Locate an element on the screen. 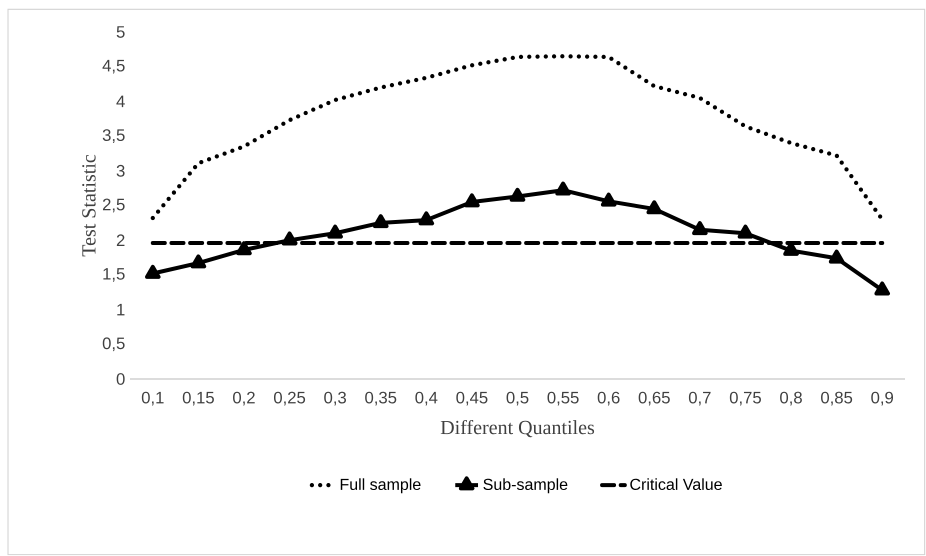 Image resolution: width=926 pixels, height=556 pixels. x-tick-label: 0,6 is located at coordinates (609, 399).